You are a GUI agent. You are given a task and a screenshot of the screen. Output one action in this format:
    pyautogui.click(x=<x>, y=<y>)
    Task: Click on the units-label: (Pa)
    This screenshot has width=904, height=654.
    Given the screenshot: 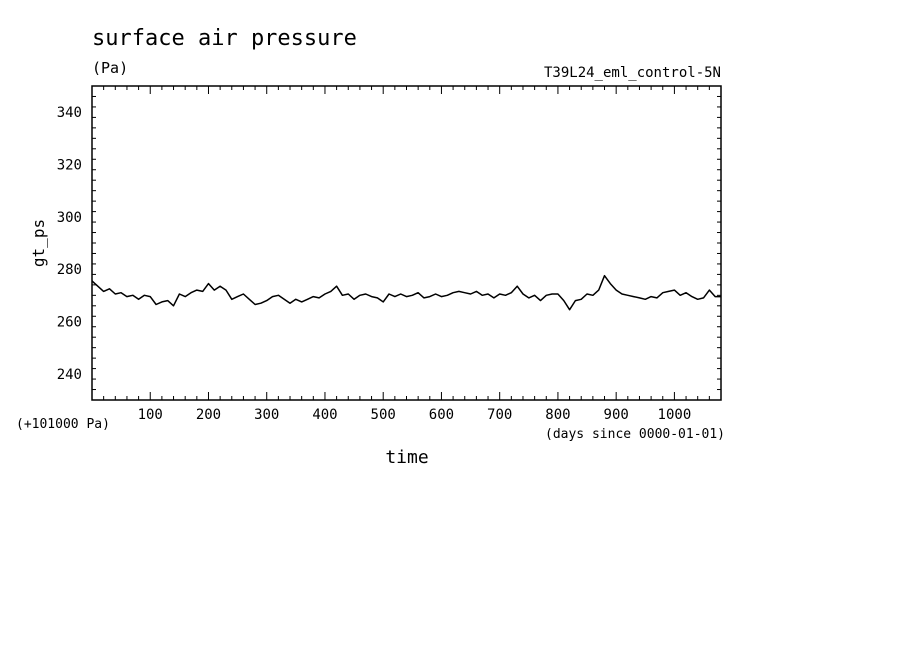 What is the action you would take?
    pyautogui.click(x=110, y=68)
    